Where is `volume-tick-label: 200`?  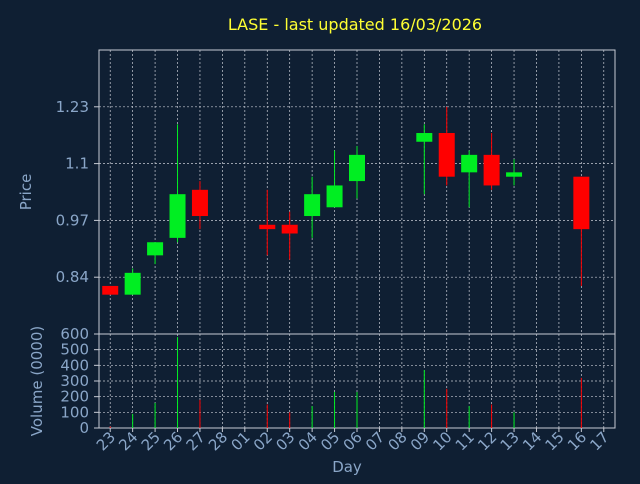 volume-tick-label: 200 is located at coordinates (74, 397).